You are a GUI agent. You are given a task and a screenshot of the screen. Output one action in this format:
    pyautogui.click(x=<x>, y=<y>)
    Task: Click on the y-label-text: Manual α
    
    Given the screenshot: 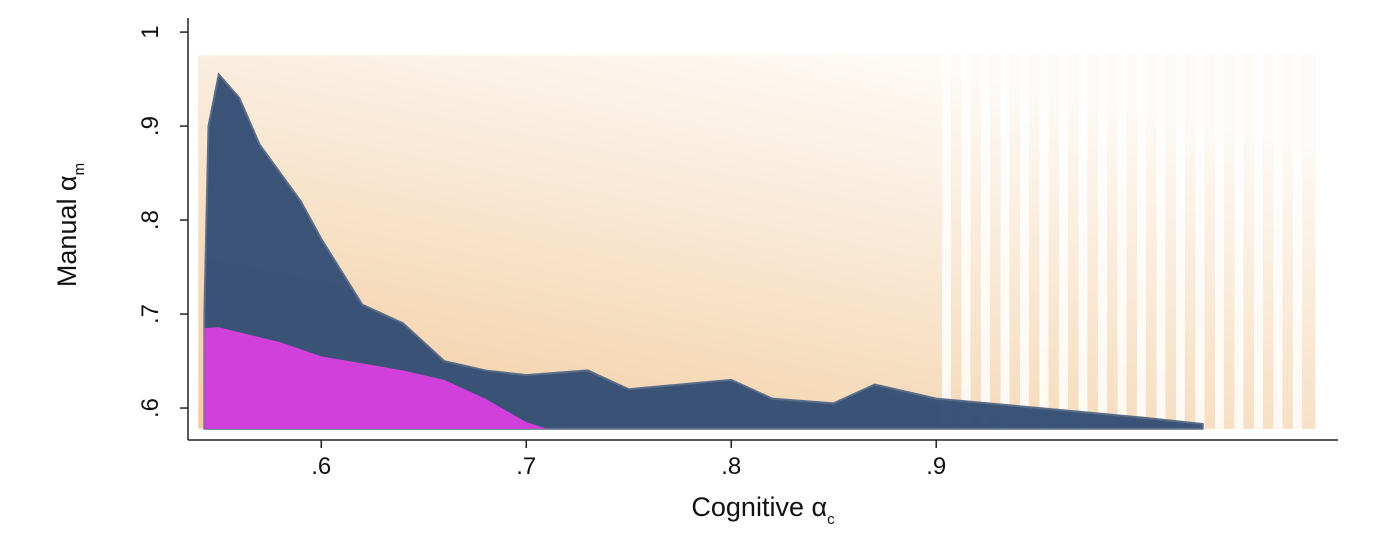 What is the action you would take?
    pyautogui.click(x=67, y=231)
    